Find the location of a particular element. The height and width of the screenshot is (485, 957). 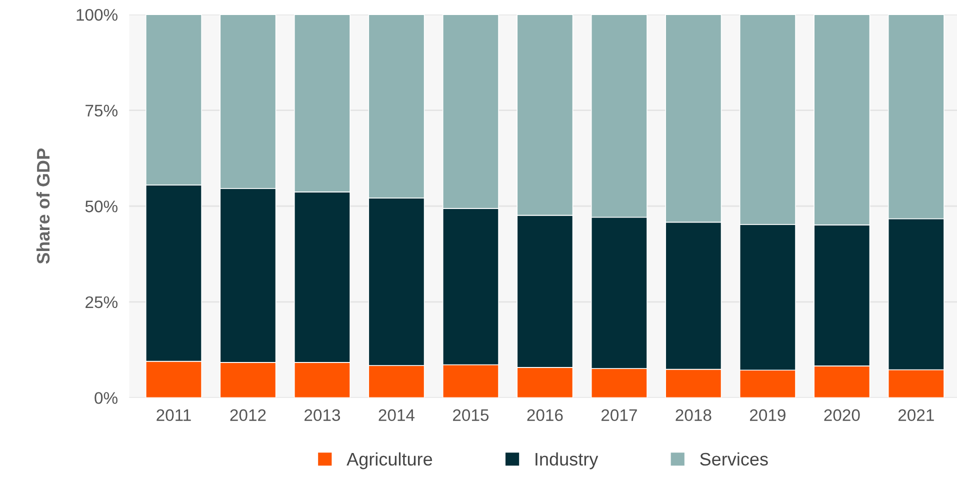

y-tick-label: 100% is located at coordinates (97, 14).